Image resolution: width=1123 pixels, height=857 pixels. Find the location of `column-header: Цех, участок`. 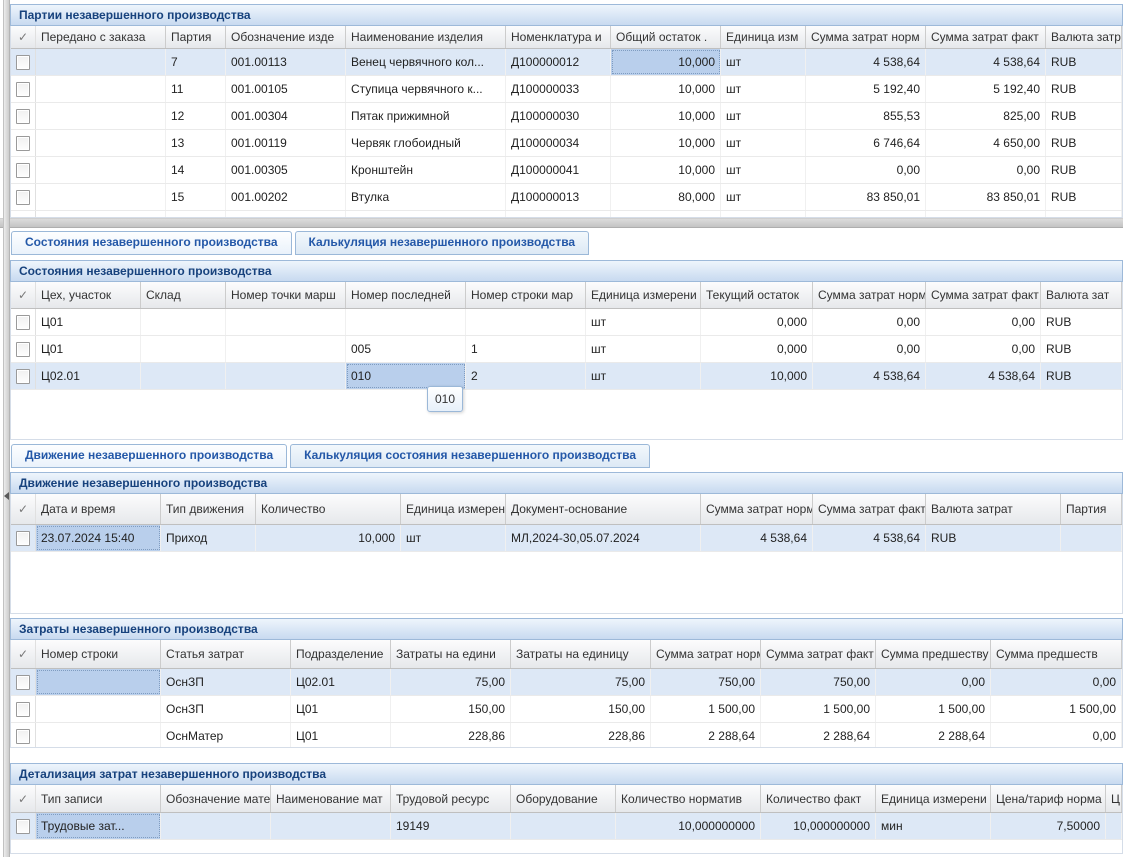

column-header: Цех, участок is located at coordinates (88, 295).